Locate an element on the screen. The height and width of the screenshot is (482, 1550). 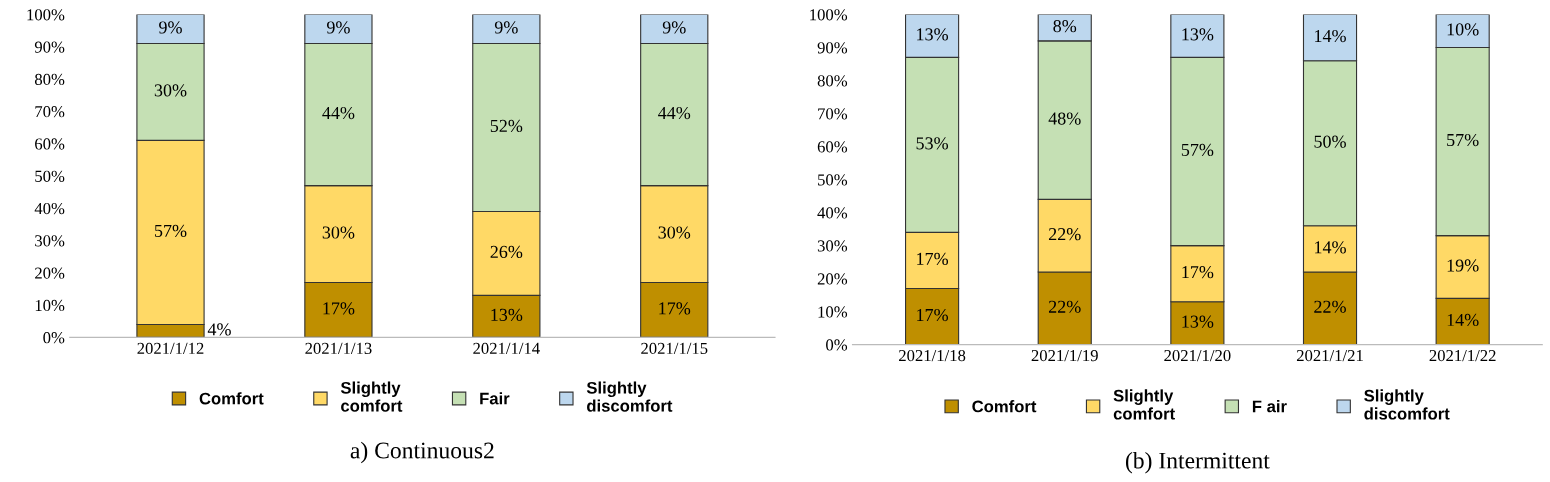
x-tick-label: 2021/1/12 is located at coordinates (170, 348).